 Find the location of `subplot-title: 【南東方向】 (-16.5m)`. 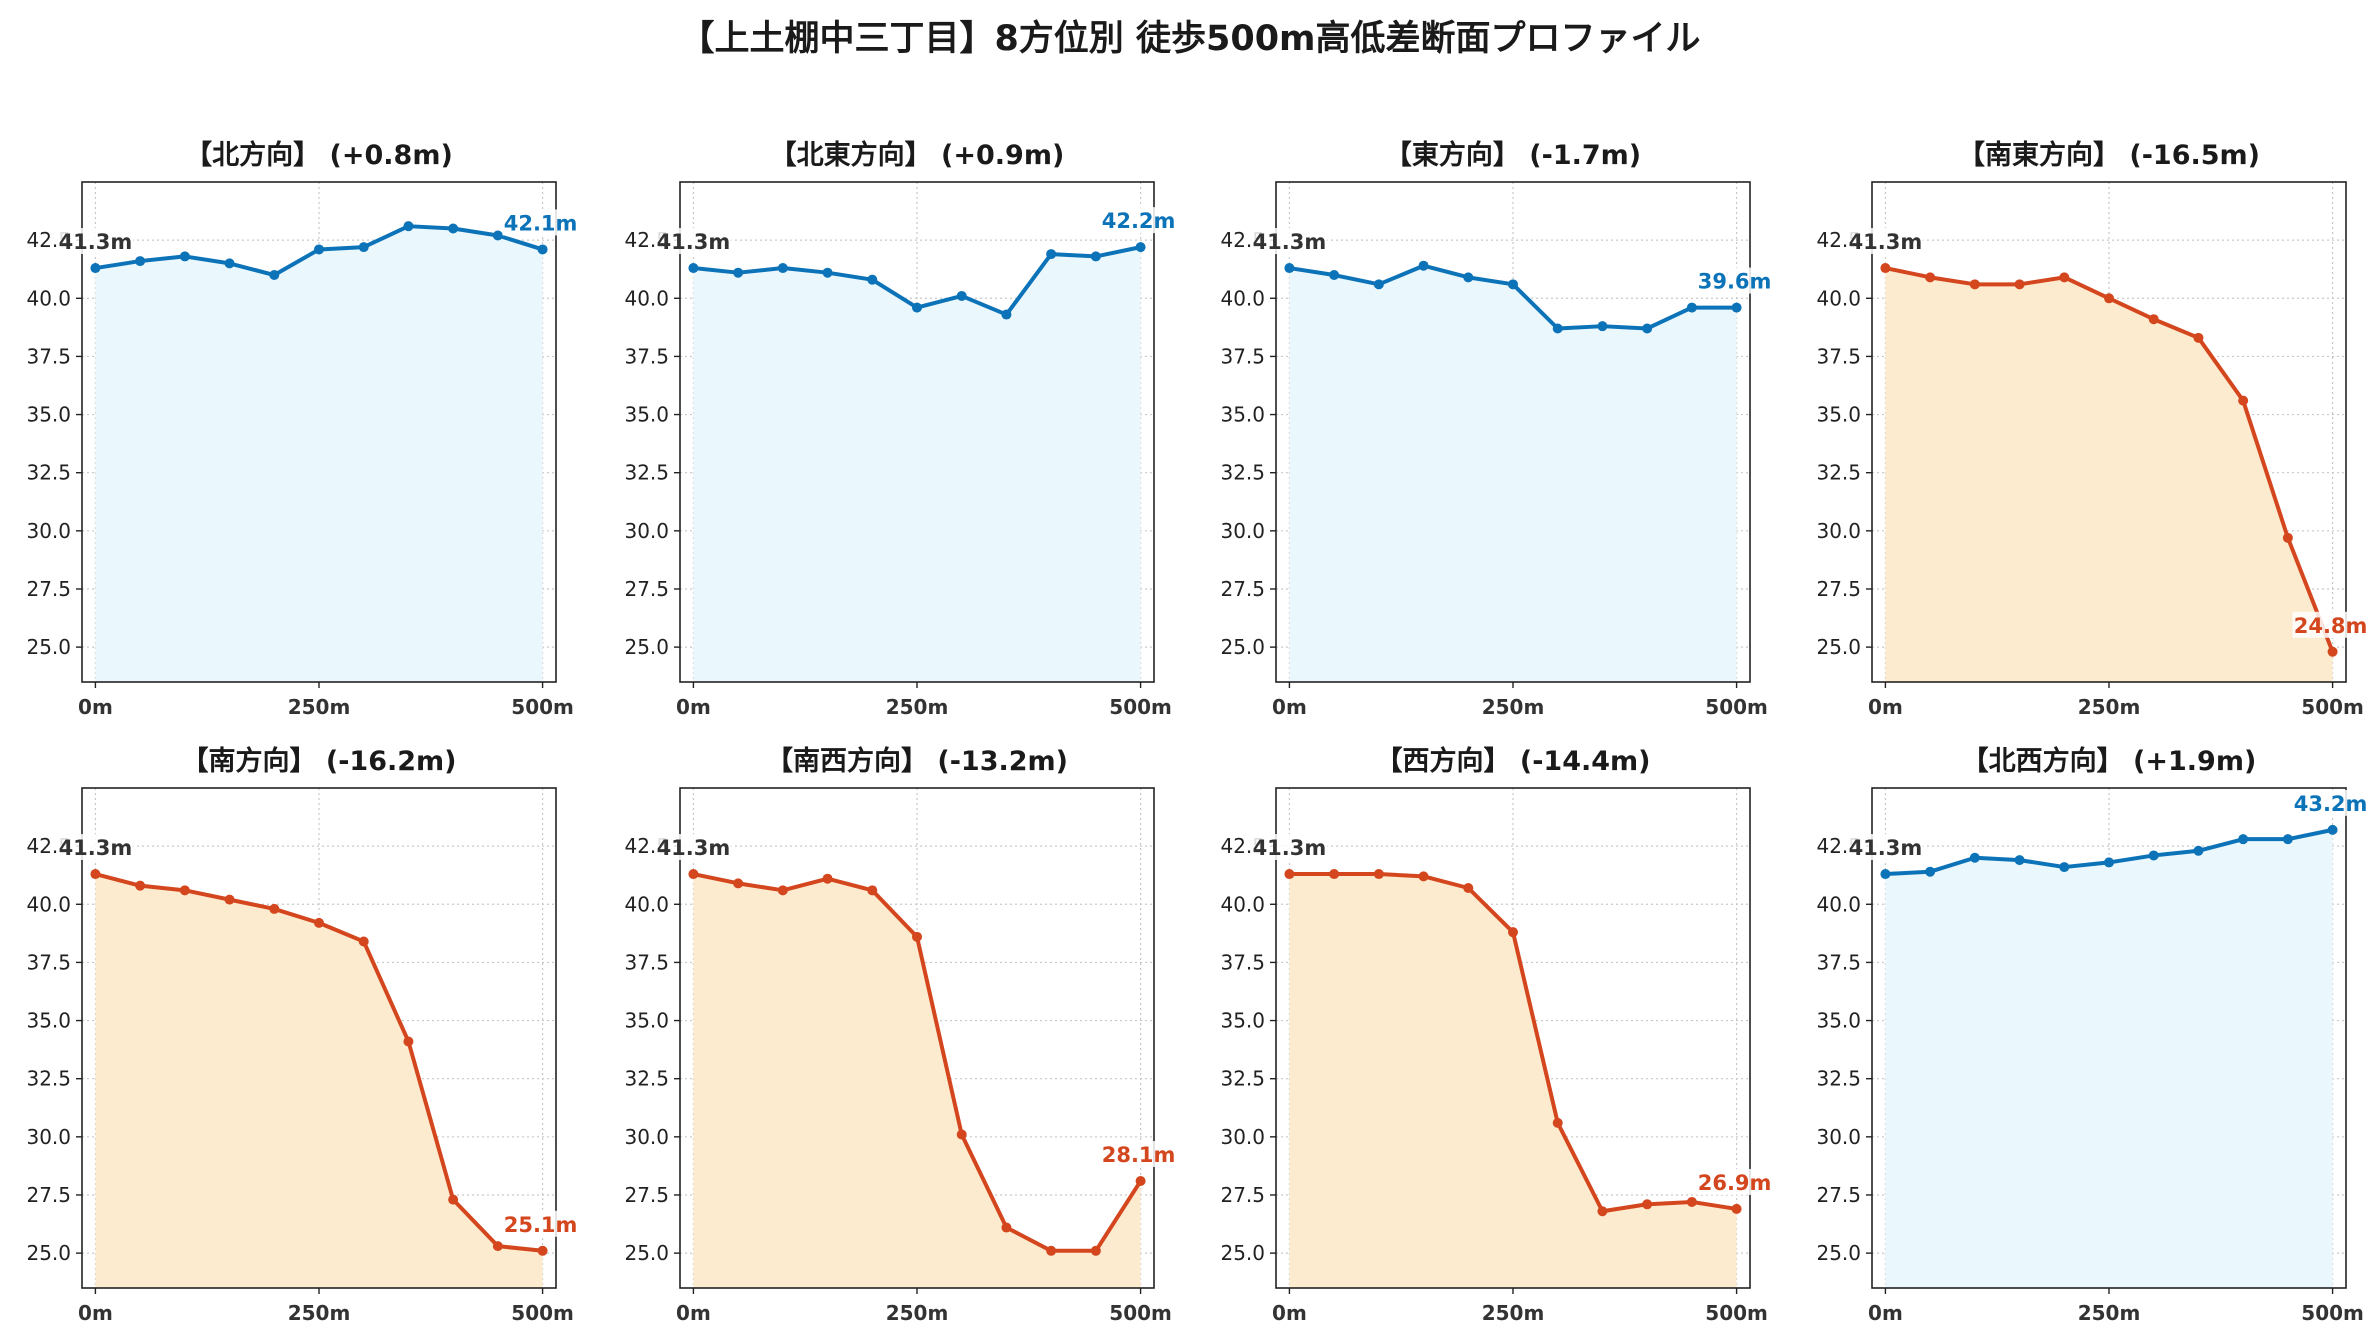

subplot-title: 【南東方向】 (-16.5m) is located at coordinates (2109, 155).